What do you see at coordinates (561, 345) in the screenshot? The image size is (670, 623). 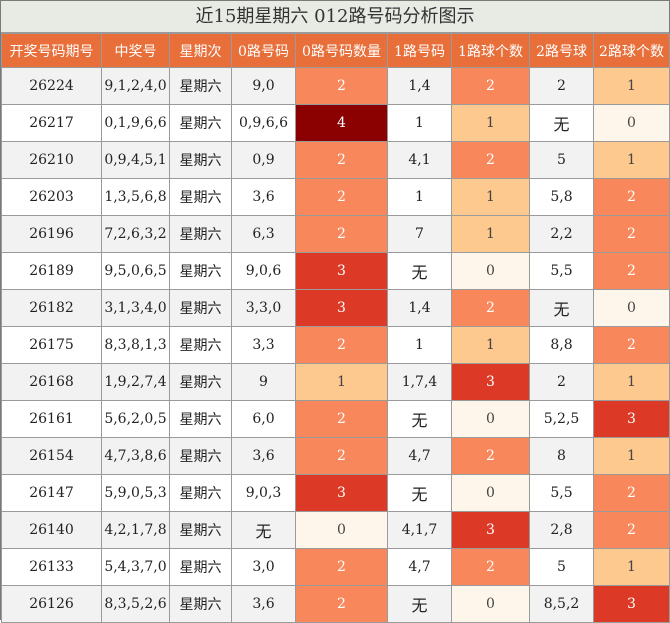 I see `route2-numbers-cell: 8,8` at bounding box center [561, 345].